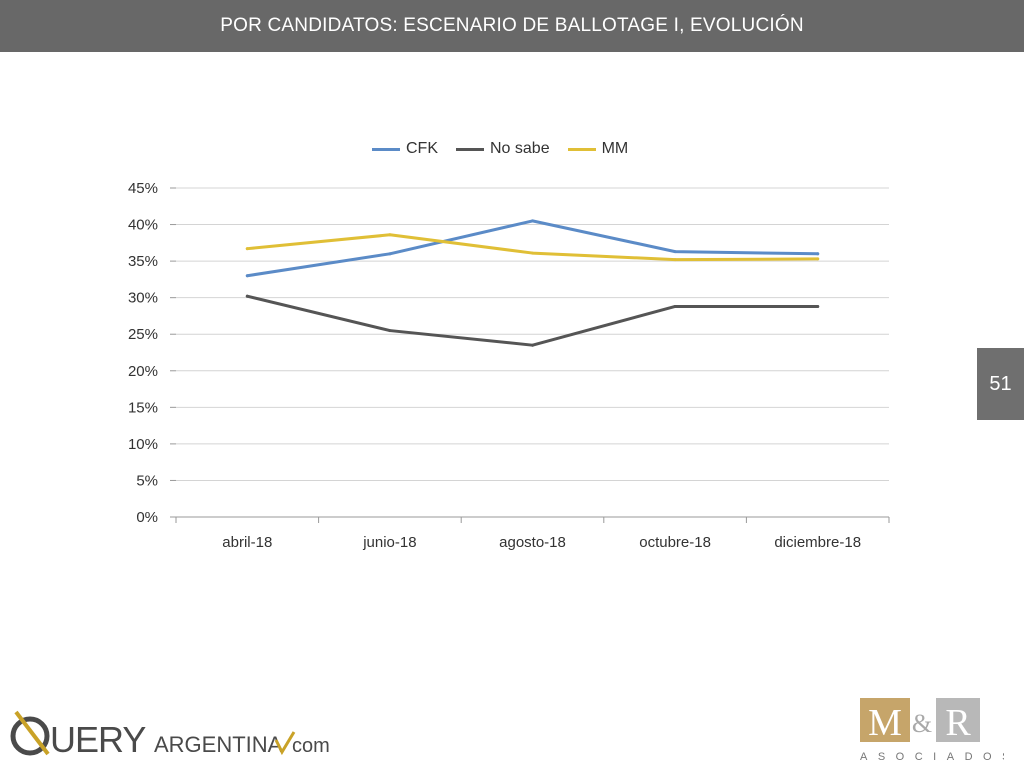  What do you see at coordinates (958, 723) in the screenshot?
I see `svg-text: R` at bounding box center [958, 723].